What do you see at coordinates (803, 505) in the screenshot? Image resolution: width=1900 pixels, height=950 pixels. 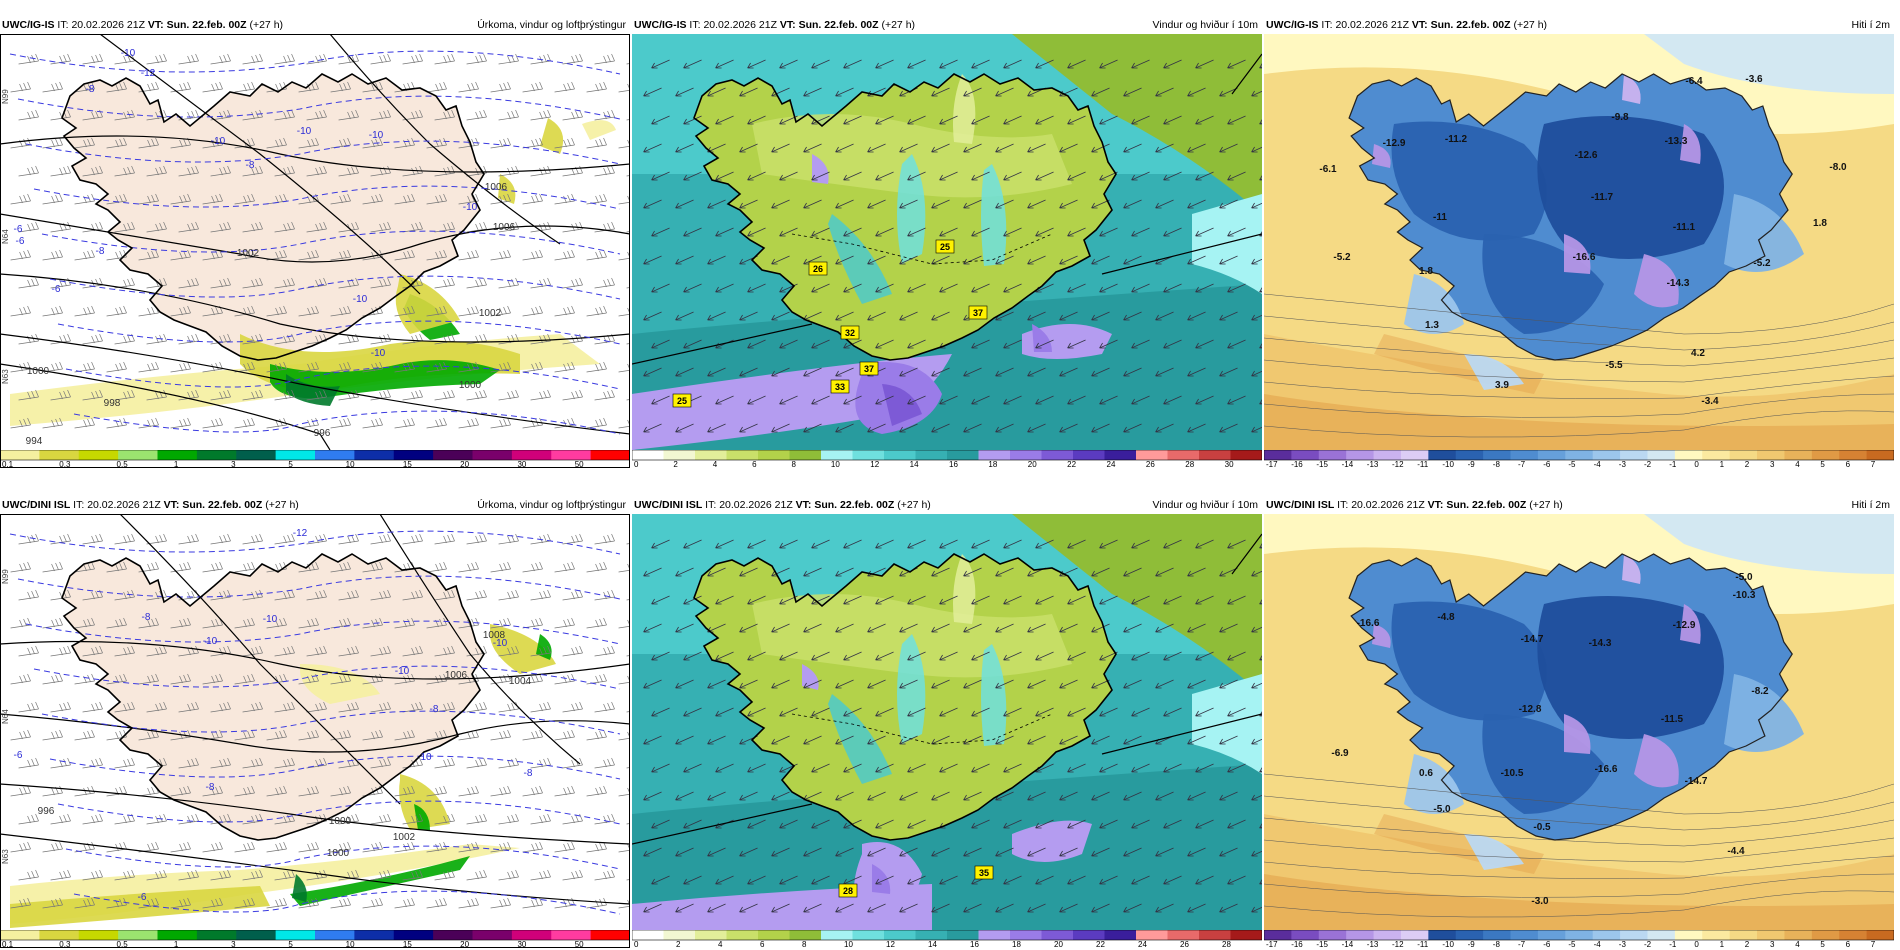 I see `vt-label: VT:` at bounding box center [803, 505].